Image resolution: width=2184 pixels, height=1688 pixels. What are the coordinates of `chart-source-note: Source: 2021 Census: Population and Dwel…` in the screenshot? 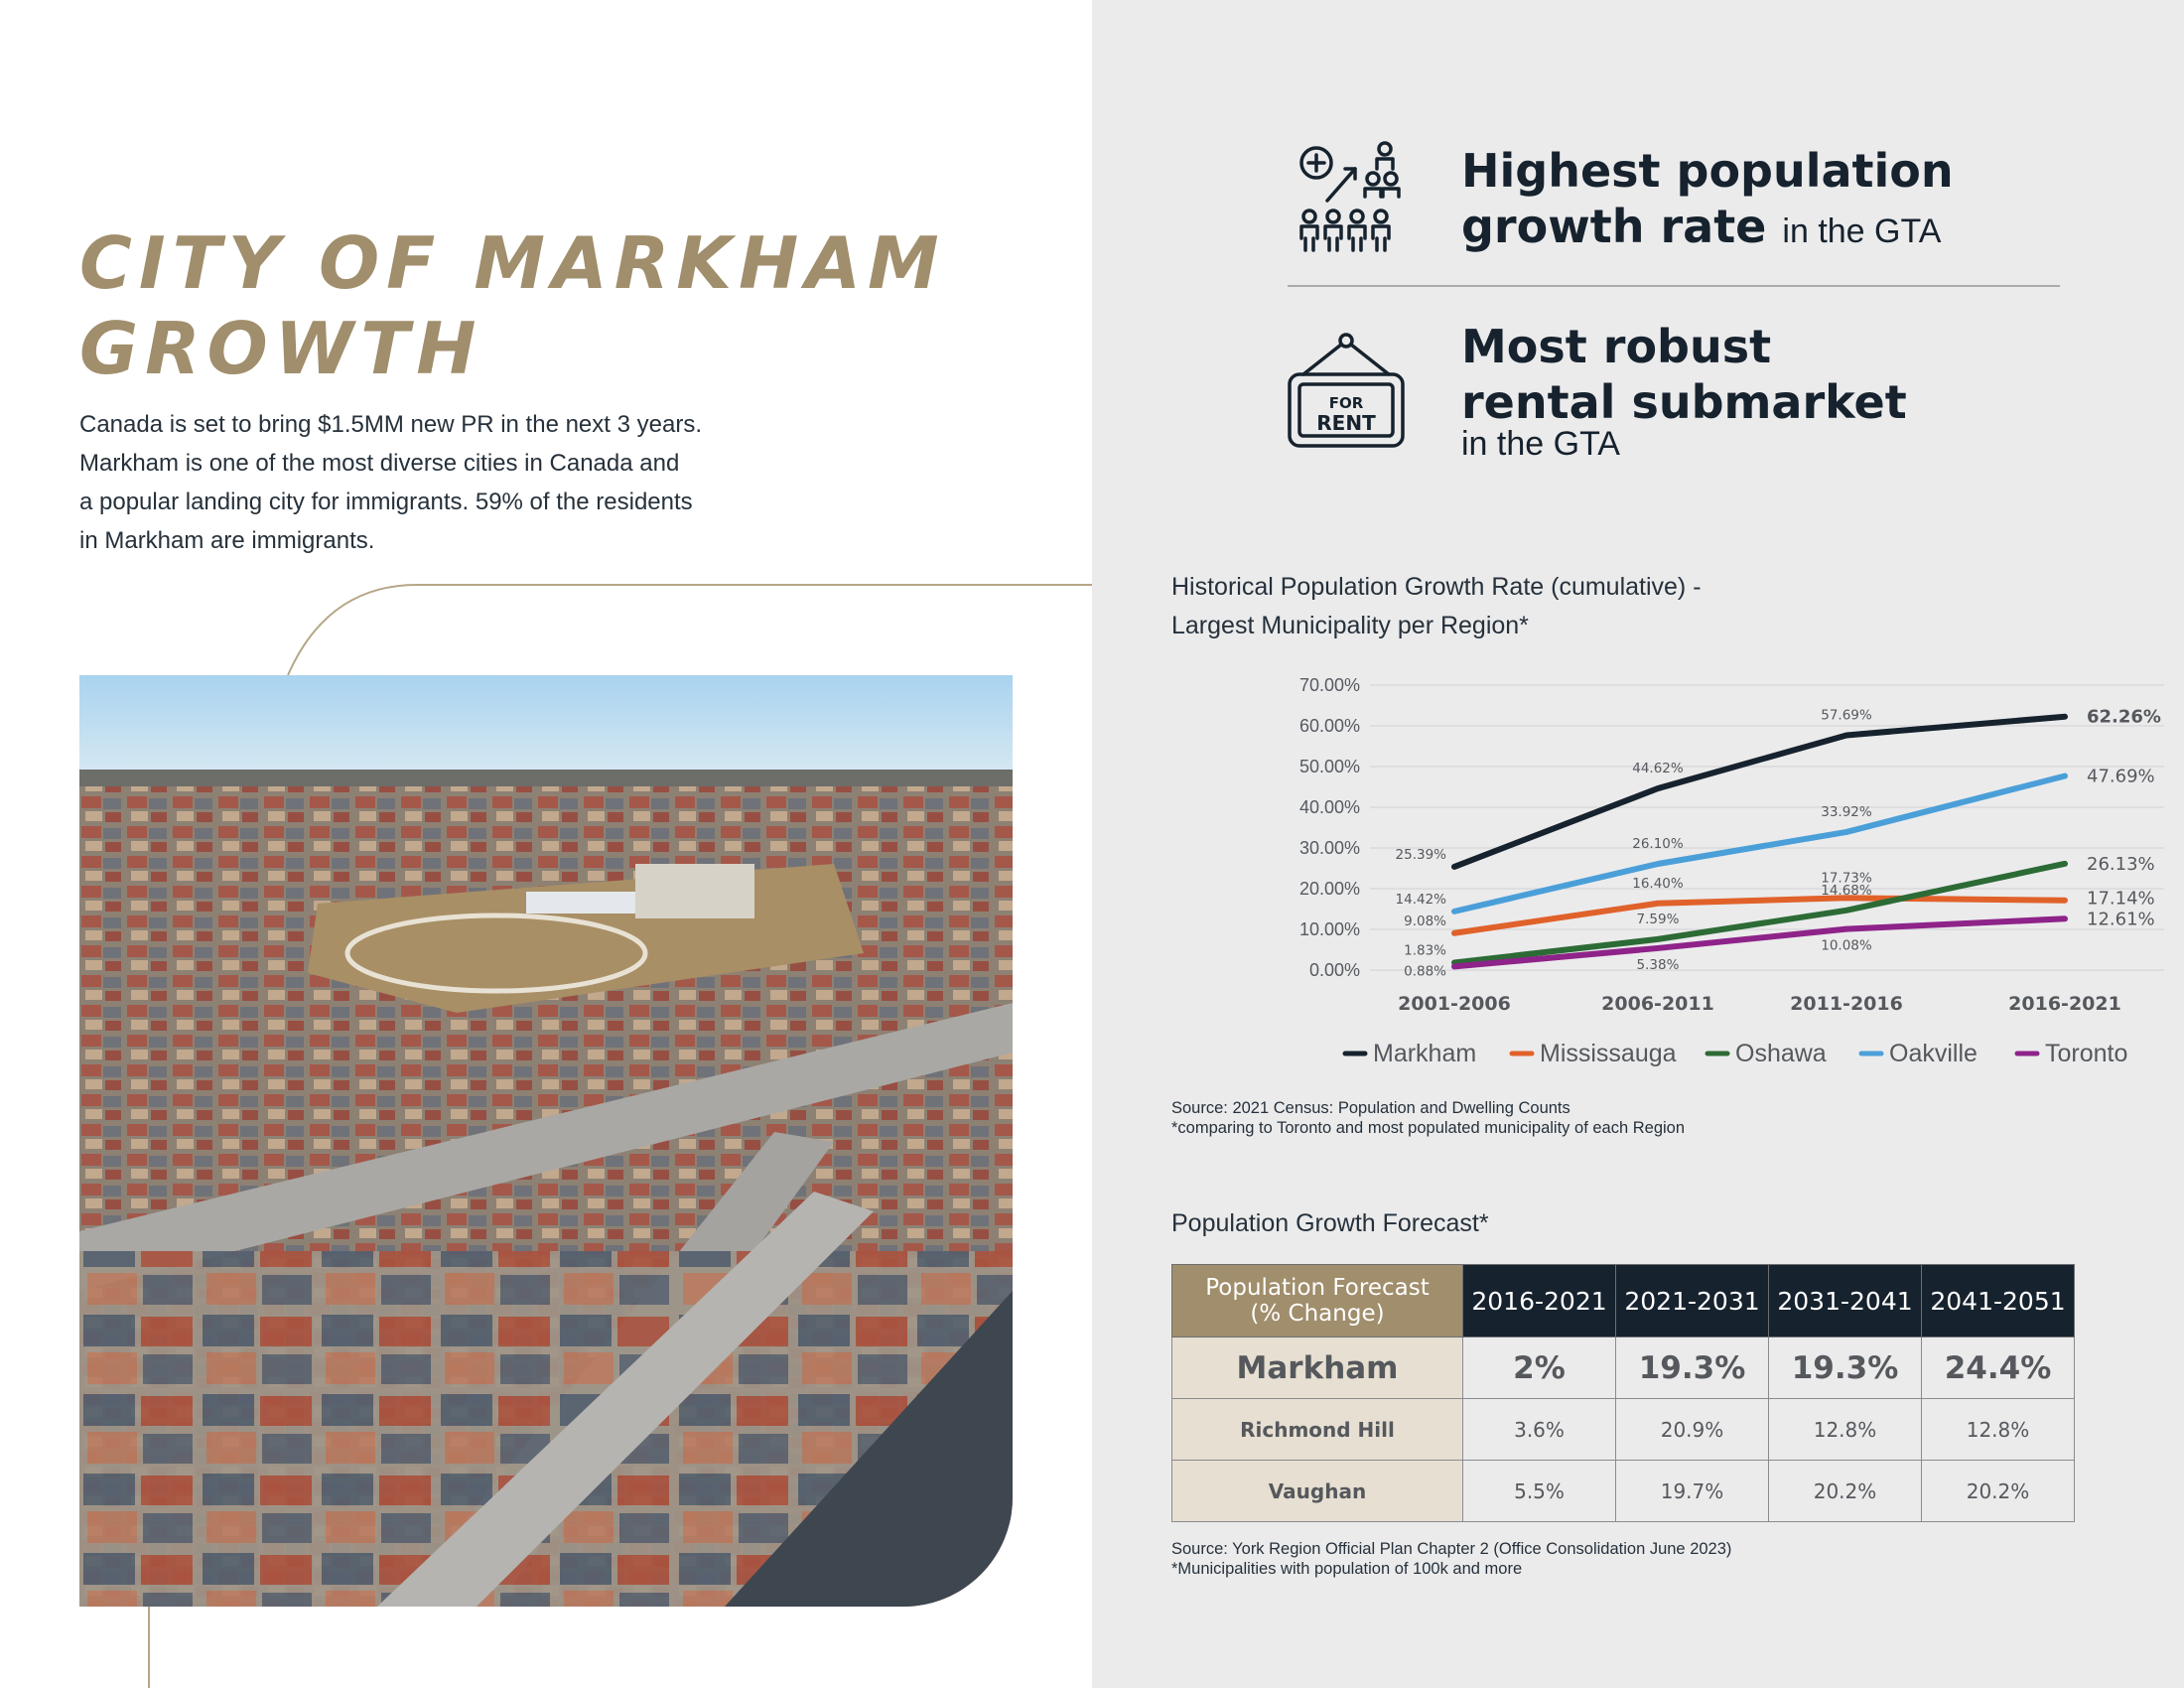 It's located at (1428, 1118).